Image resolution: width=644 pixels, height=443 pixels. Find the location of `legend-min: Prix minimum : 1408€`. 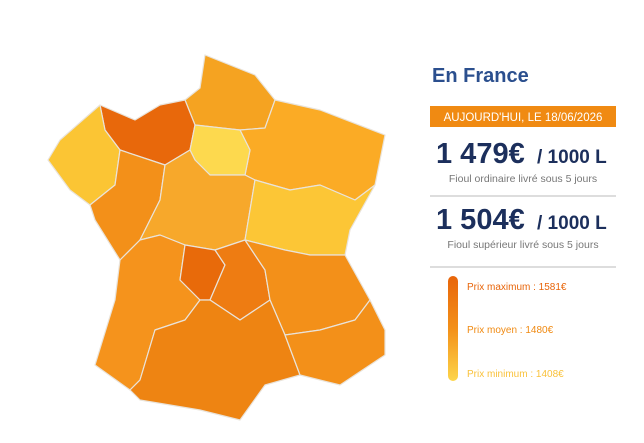

legend-min: Prix minimum : 1408€ is located at coordinates (515, 374).